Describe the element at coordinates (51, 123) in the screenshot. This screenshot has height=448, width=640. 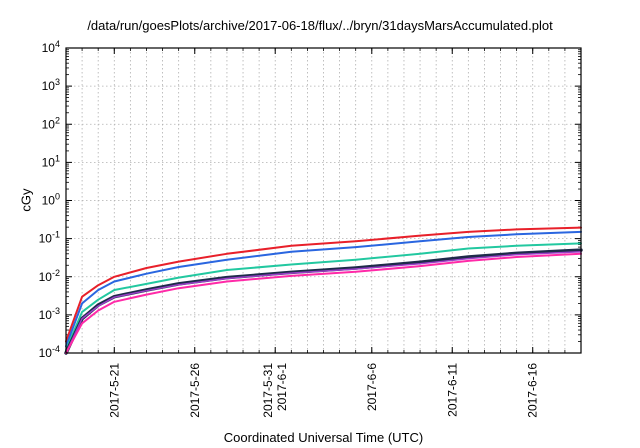
I see `y-tick-label: 10²` at that location.